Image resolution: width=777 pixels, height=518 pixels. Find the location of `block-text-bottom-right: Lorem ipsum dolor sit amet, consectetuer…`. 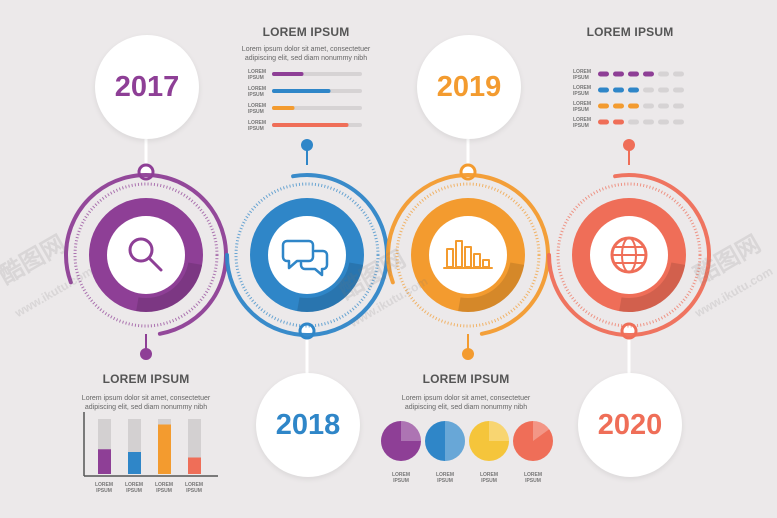

block-text-bottom-right: Lorem ipsum dolor sit amet, consectetuer… is located at coordinates (466, 403).